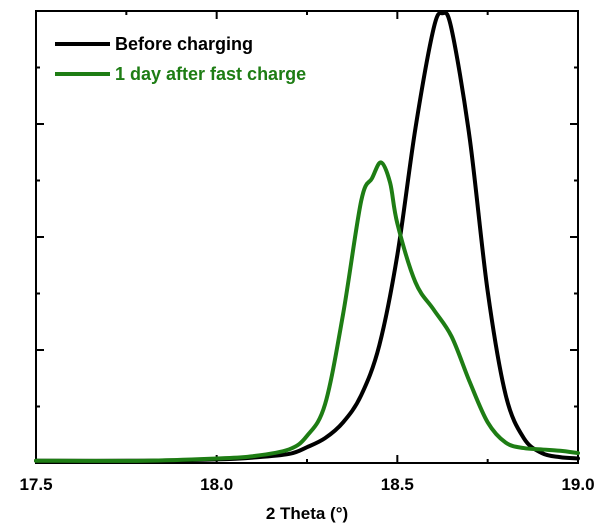  I want to click on x-tick-labels: 17.5 18.0 18.5 19.0, so click(306, 484).